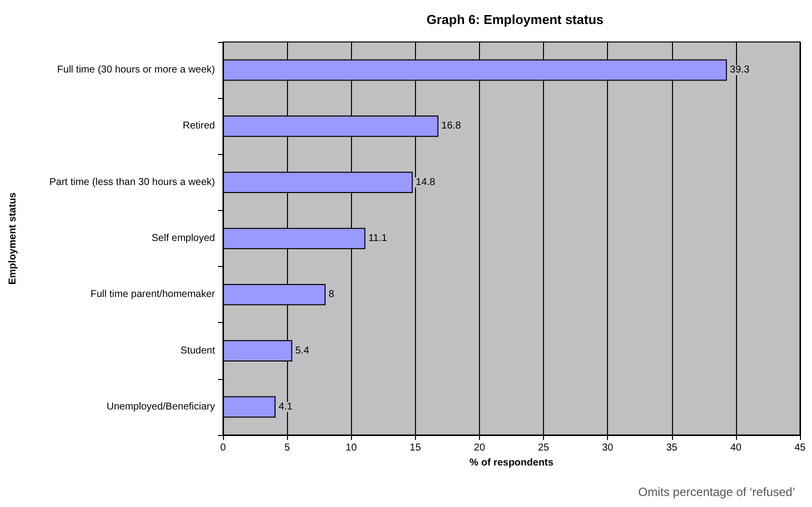 Image resolution: width=812 pixels, height=507 pixels. I want to click on x-tick-label: 35, so click(672, 448).